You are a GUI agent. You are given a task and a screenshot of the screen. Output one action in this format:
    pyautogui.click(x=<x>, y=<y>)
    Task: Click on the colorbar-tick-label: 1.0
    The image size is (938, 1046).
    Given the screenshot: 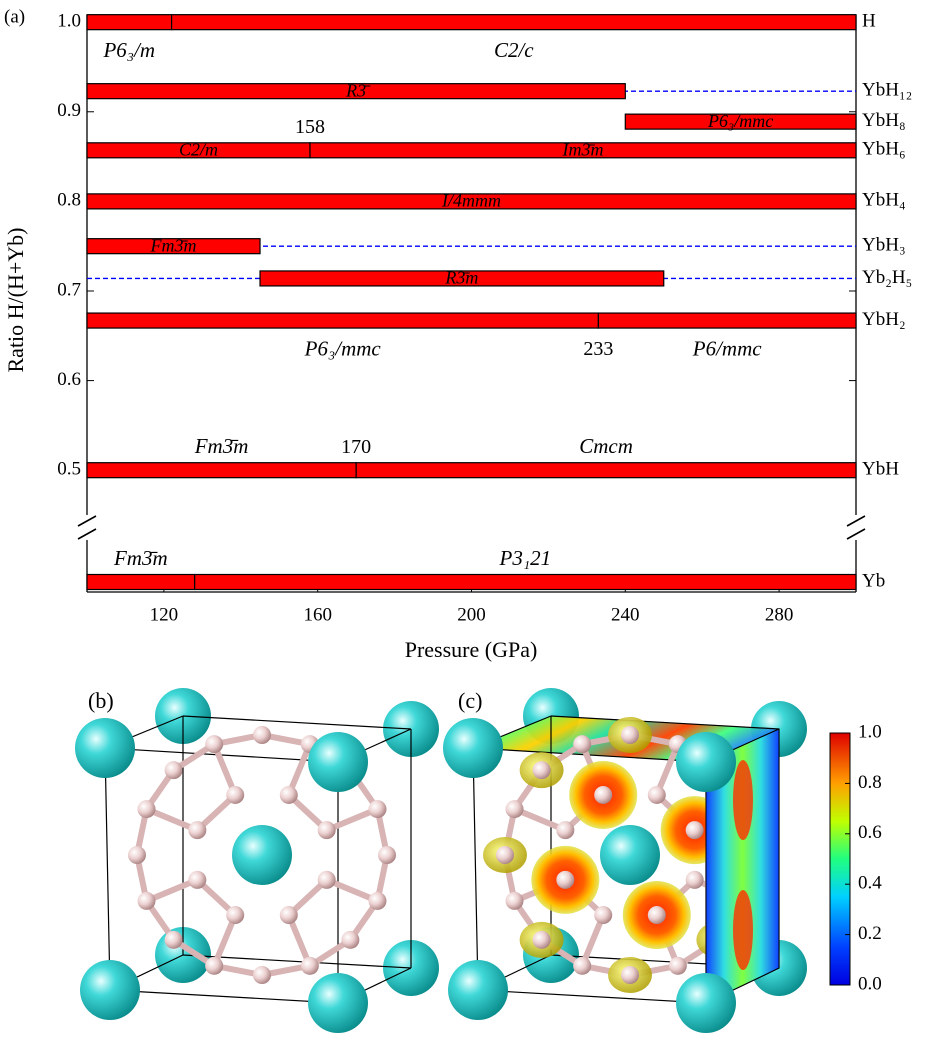 What is the action you would take?
    pyautogui.click(x=870, y=731)
    